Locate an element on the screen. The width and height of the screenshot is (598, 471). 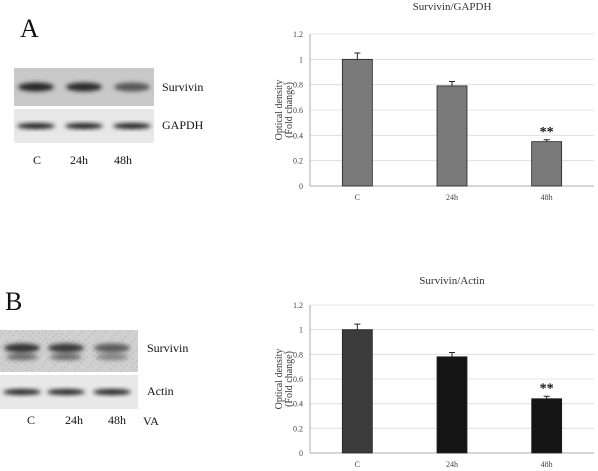
chart-1-ylabel-line2: (Fold change) is located at coordinates (289, 379).